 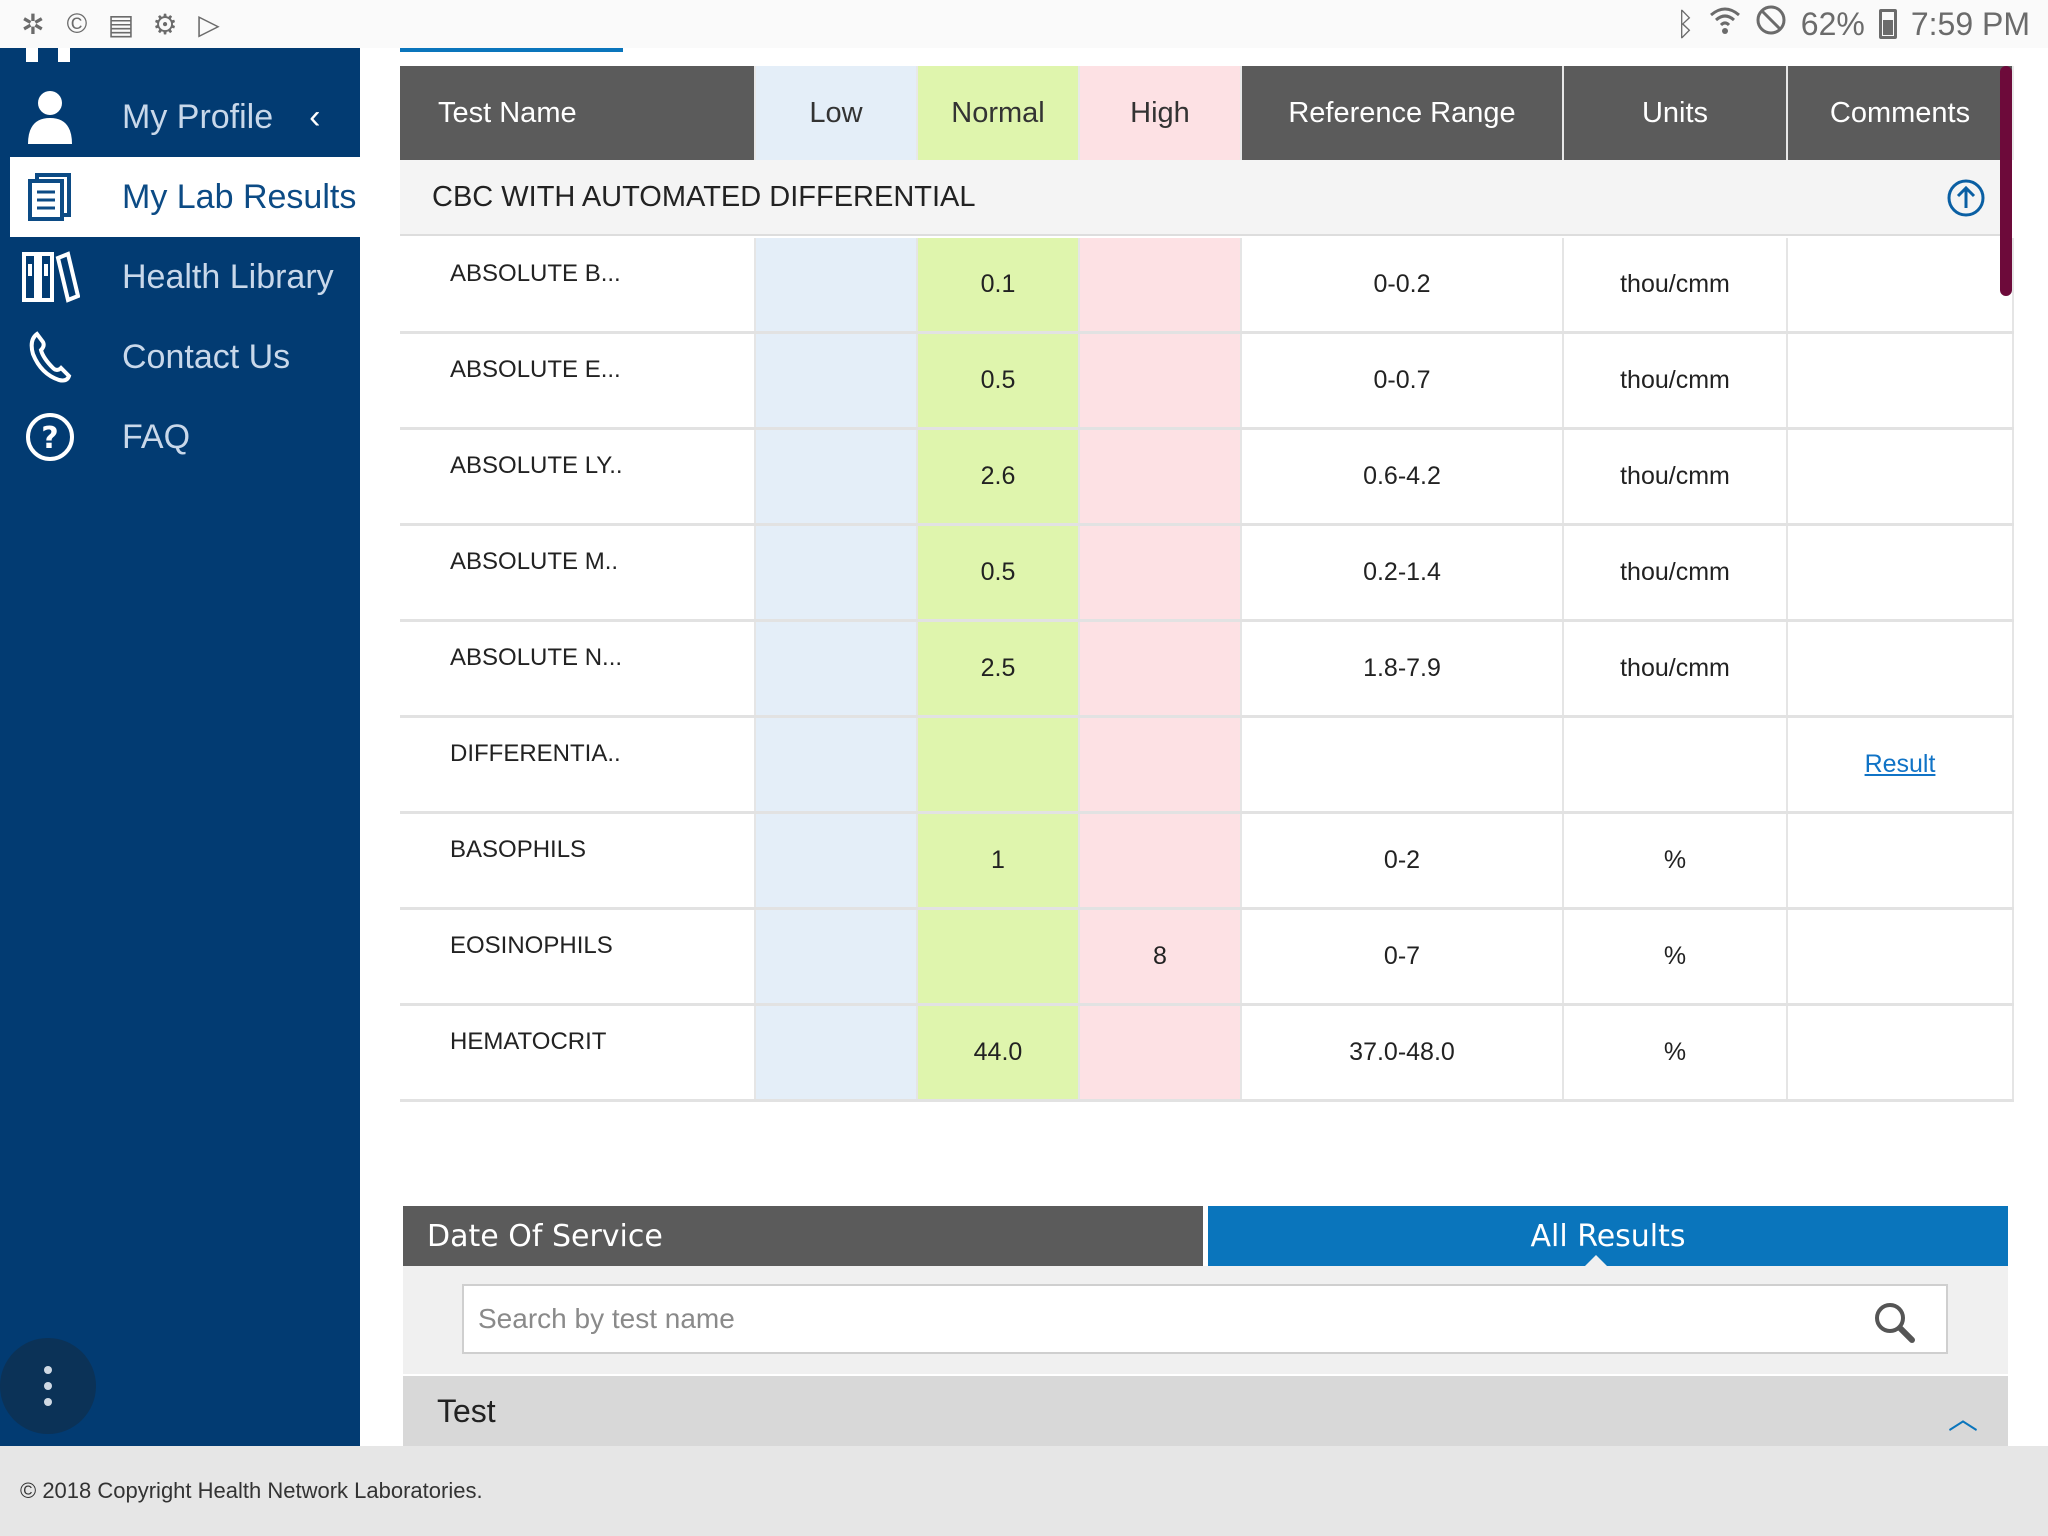 What do you see at coordinates (1161, 956) in the screenshot?
I see `cell-high: 8` at bounding box center [1161, 956].